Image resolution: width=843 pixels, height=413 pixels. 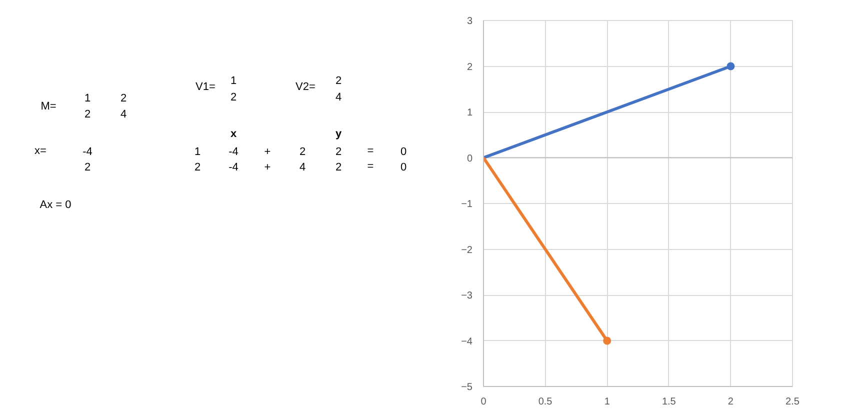 What do you see at coordinates (545, 402) in the screenshot?
I see `x-tick-label: 0.5` at bounding box center [545, 402].